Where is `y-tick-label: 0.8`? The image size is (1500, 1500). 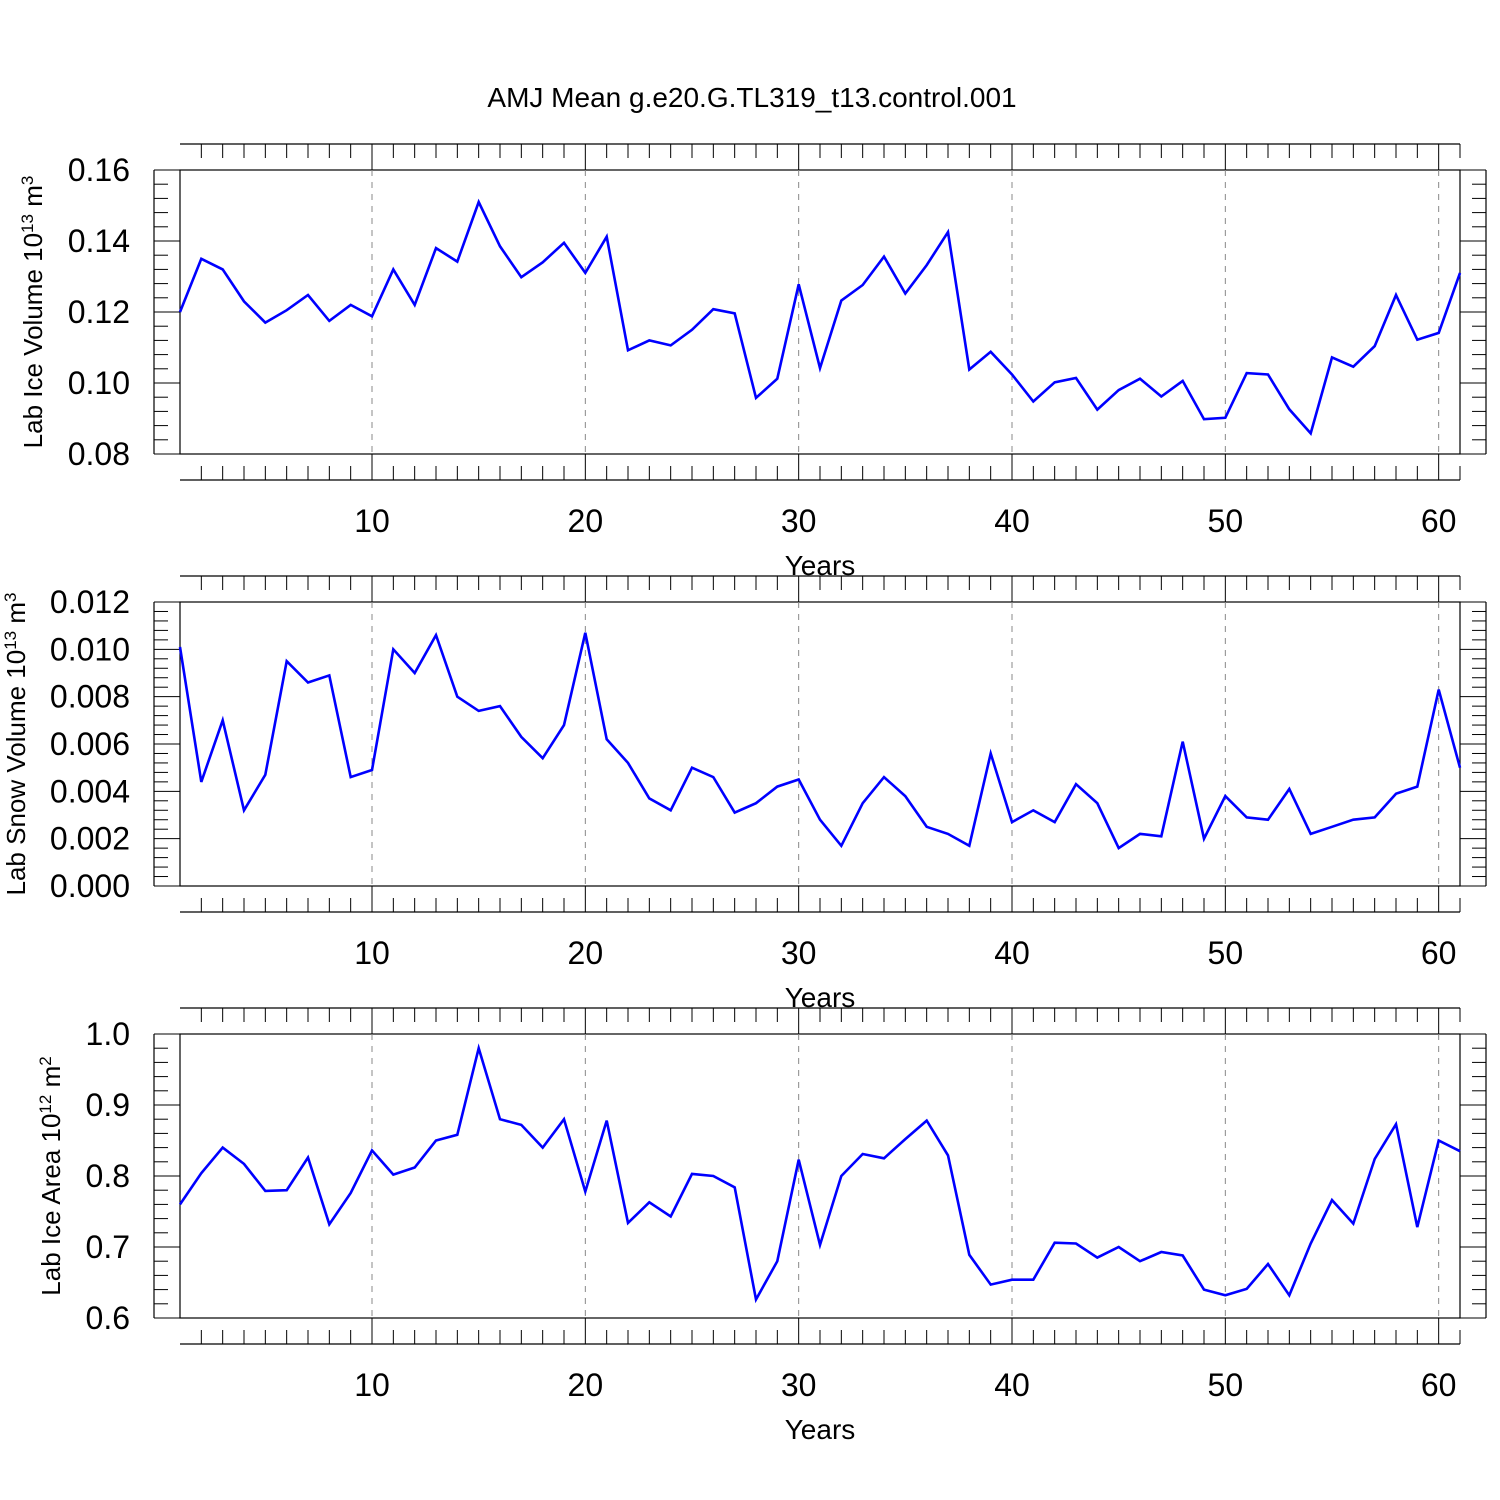 y-tick-label: 0.8 is located at coordinates (108, 1176).